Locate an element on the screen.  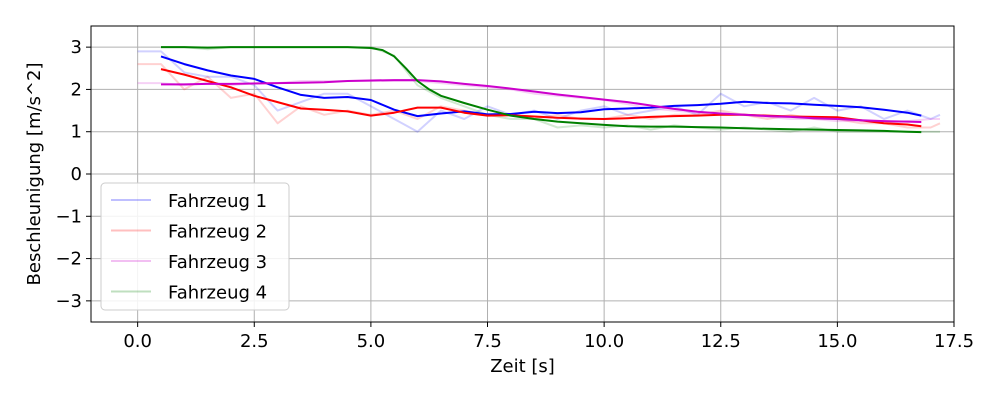
y-tick-label: 1 is located at coordinates (76, 132).